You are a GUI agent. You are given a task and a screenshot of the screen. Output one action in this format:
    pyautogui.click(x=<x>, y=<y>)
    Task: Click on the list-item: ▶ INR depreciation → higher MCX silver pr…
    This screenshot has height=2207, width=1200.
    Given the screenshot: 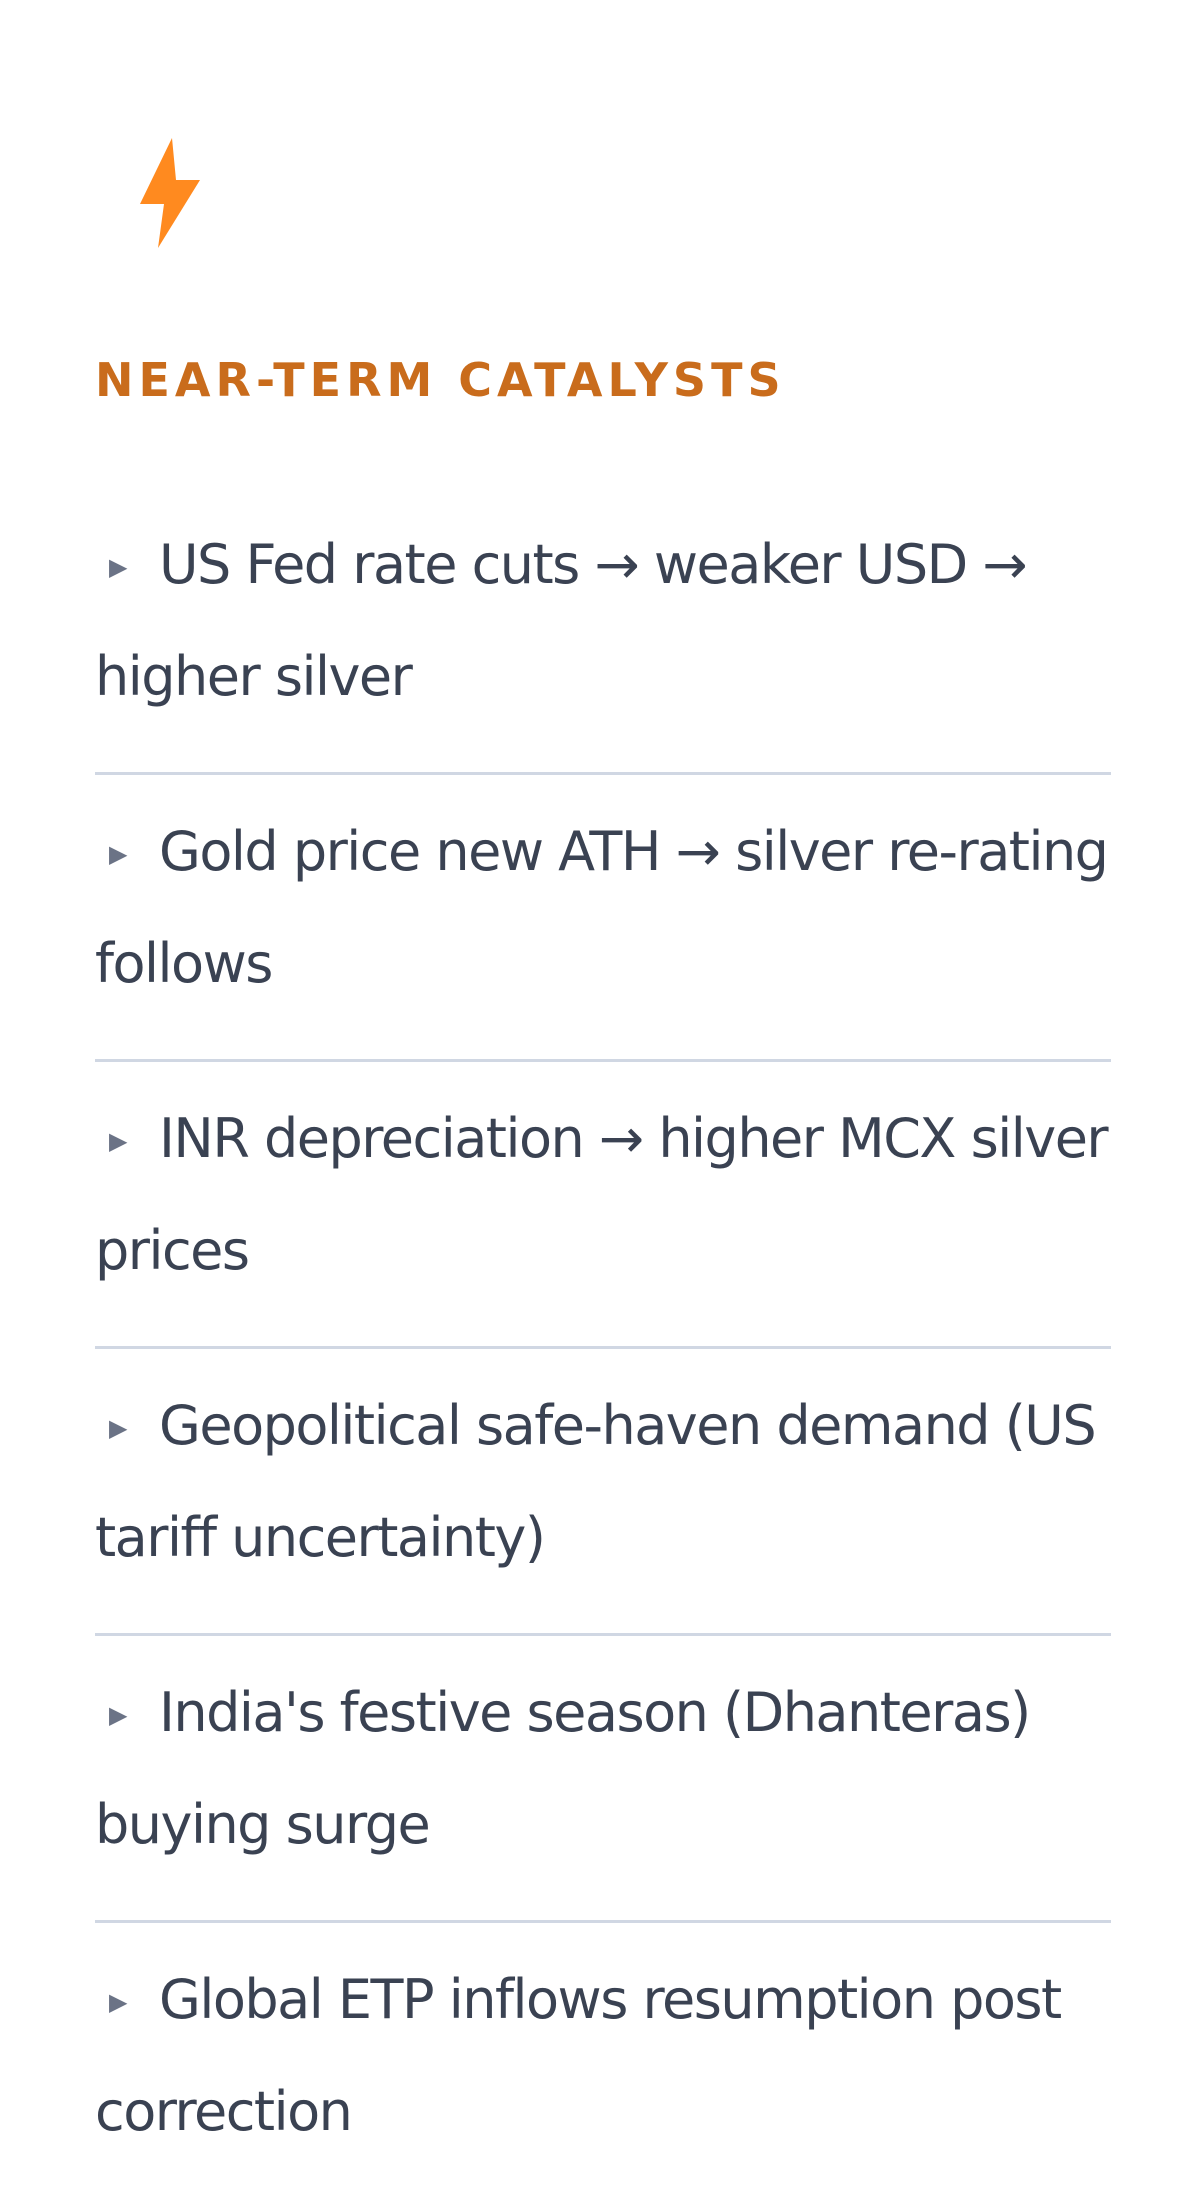 What is the action you would take?
    pyautogui.click(x=603, y=1205)
    